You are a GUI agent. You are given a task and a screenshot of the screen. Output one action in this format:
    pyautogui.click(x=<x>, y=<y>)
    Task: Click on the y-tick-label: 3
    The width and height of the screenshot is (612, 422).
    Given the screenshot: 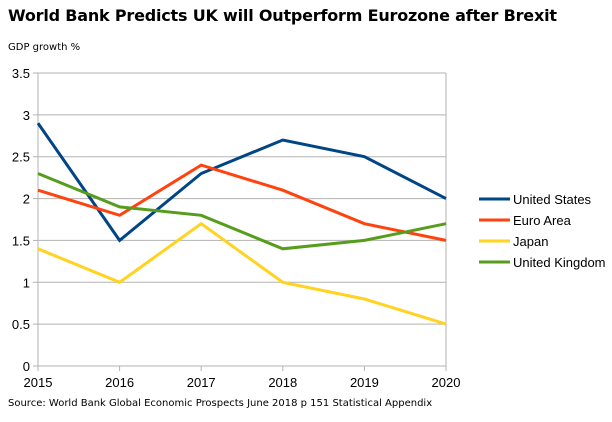 What is the action you would take?
    pyautogui.click(x=26, y=115)
    